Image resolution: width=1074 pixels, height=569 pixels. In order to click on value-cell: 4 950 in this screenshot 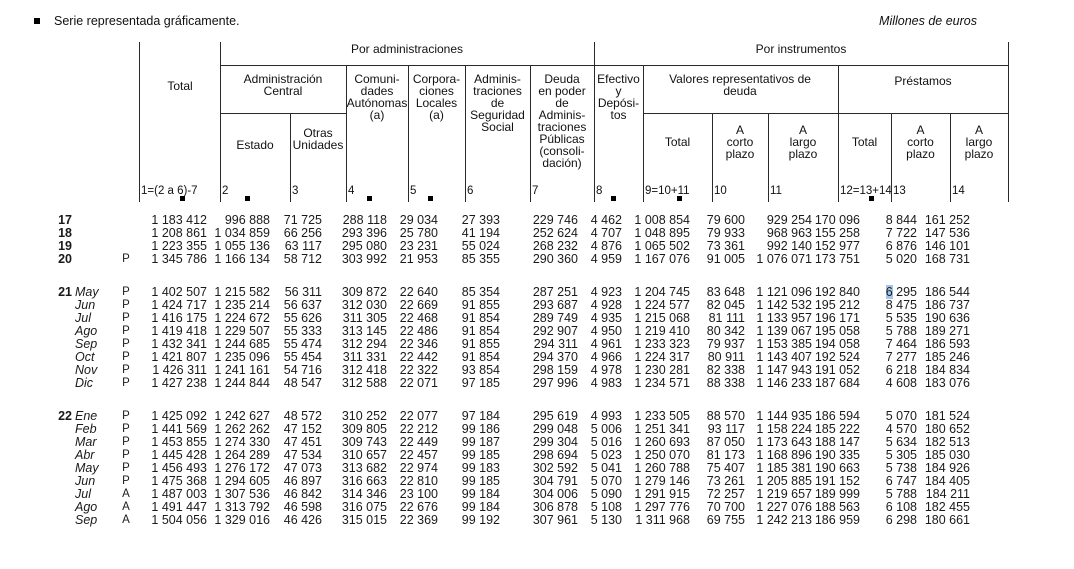, I will do `click(606, 331)`.